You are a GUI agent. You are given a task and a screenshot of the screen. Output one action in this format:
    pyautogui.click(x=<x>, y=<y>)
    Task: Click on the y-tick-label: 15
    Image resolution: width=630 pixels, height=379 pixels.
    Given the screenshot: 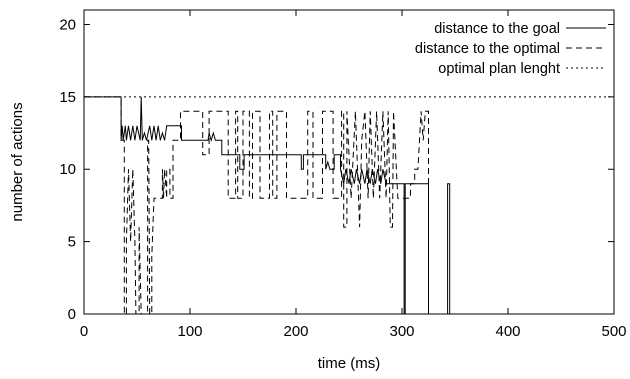 What is the action you would take?
    pyautogui.click(x=67, y=97)
    